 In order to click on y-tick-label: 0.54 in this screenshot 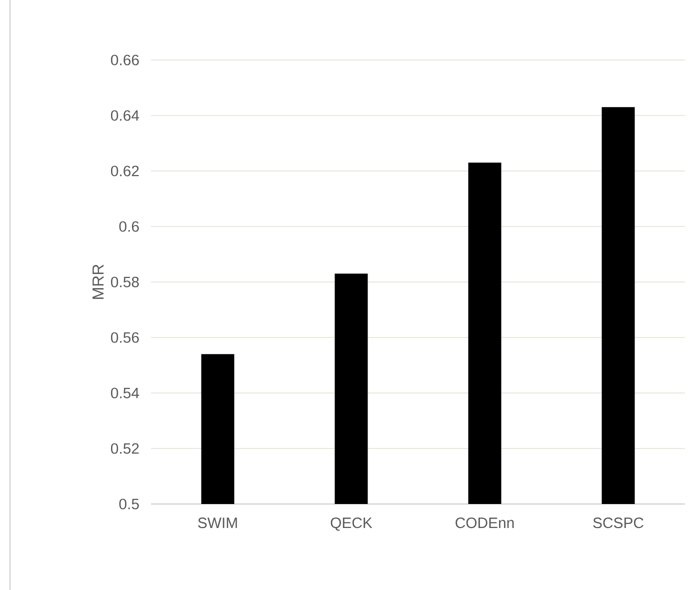, I will do `click(125, 393)`.